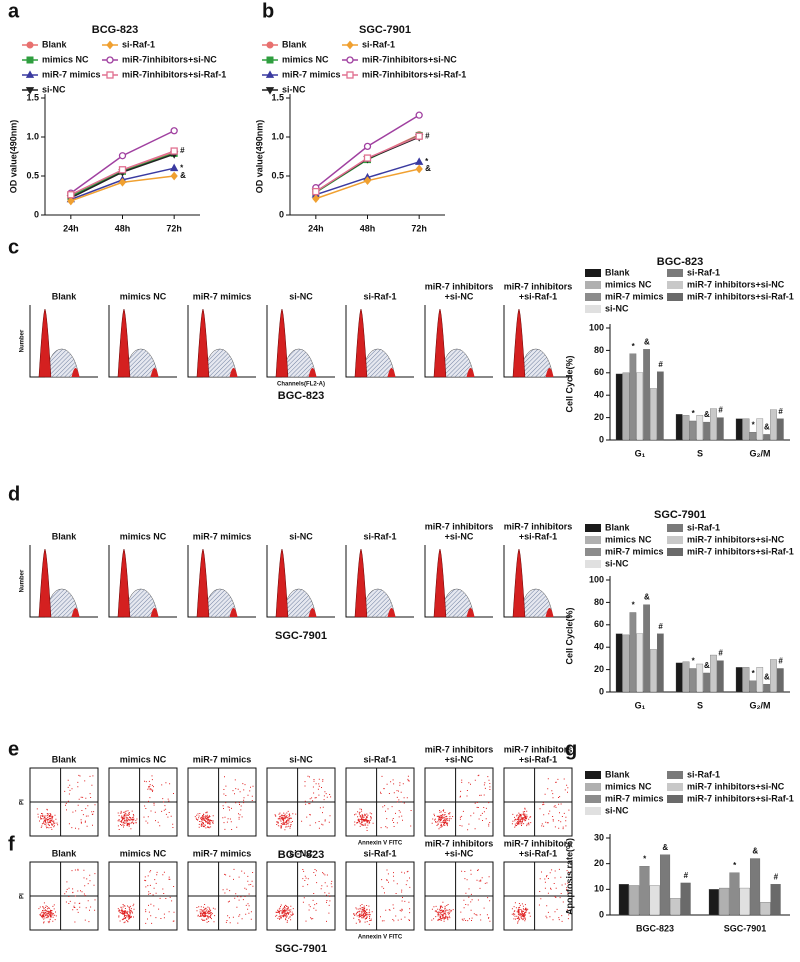  Describe the element at coordinates (380, 844) in the screenshot. I see `x-axis-label: Annexin V FITC` at that location.